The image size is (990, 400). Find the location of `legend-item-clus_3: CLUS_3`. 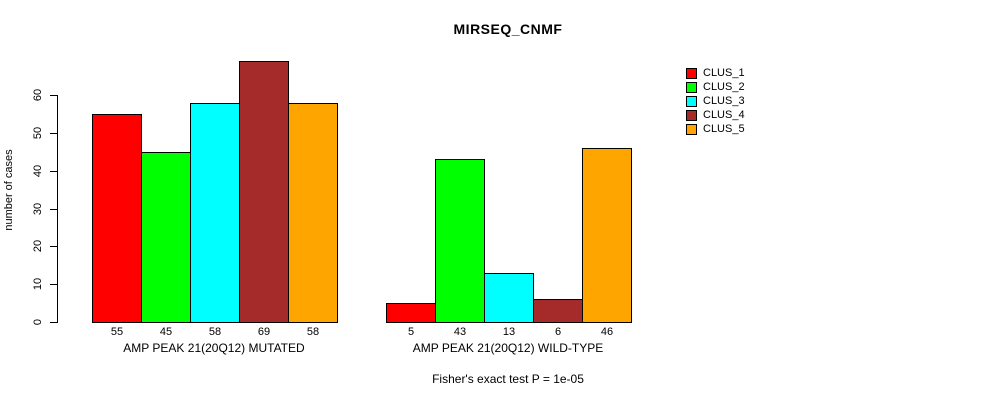

legend-item-clus_3: CLUS_3 is located at coordinates (715, 101).